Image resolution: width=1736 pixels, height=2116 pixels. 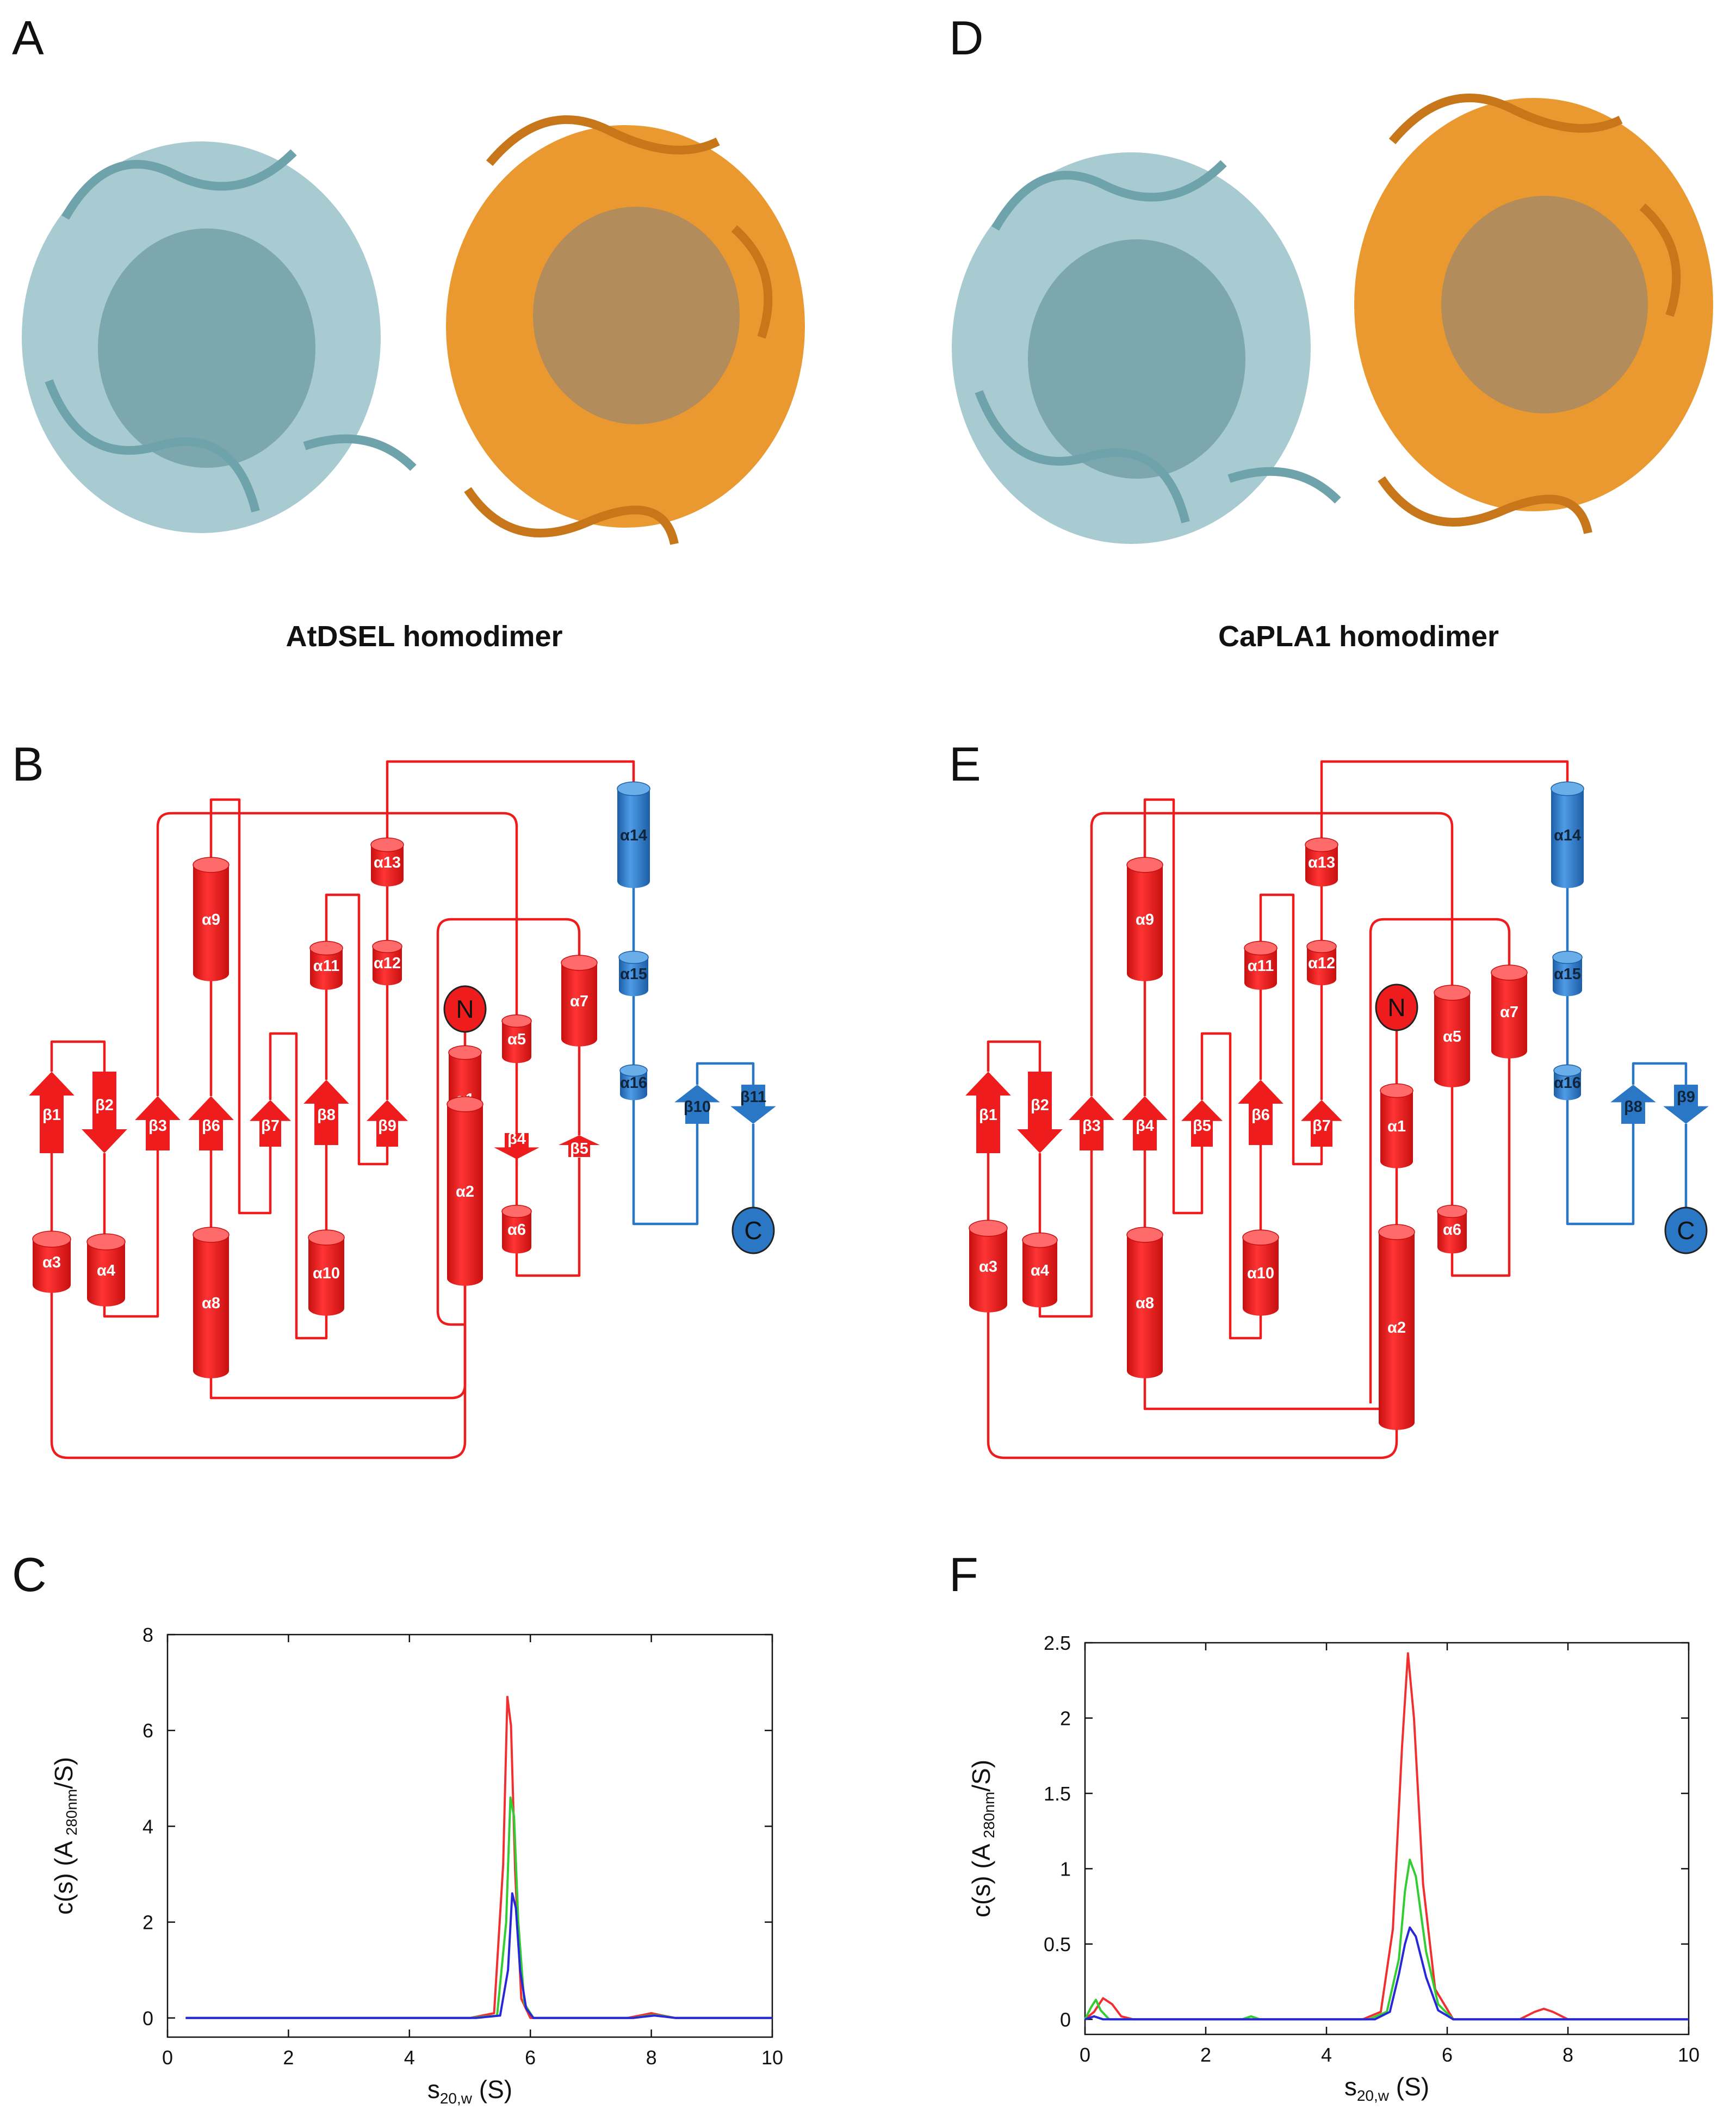 I want to click on x-axis-label: s20,w (S), so click(x=469, y=2091).